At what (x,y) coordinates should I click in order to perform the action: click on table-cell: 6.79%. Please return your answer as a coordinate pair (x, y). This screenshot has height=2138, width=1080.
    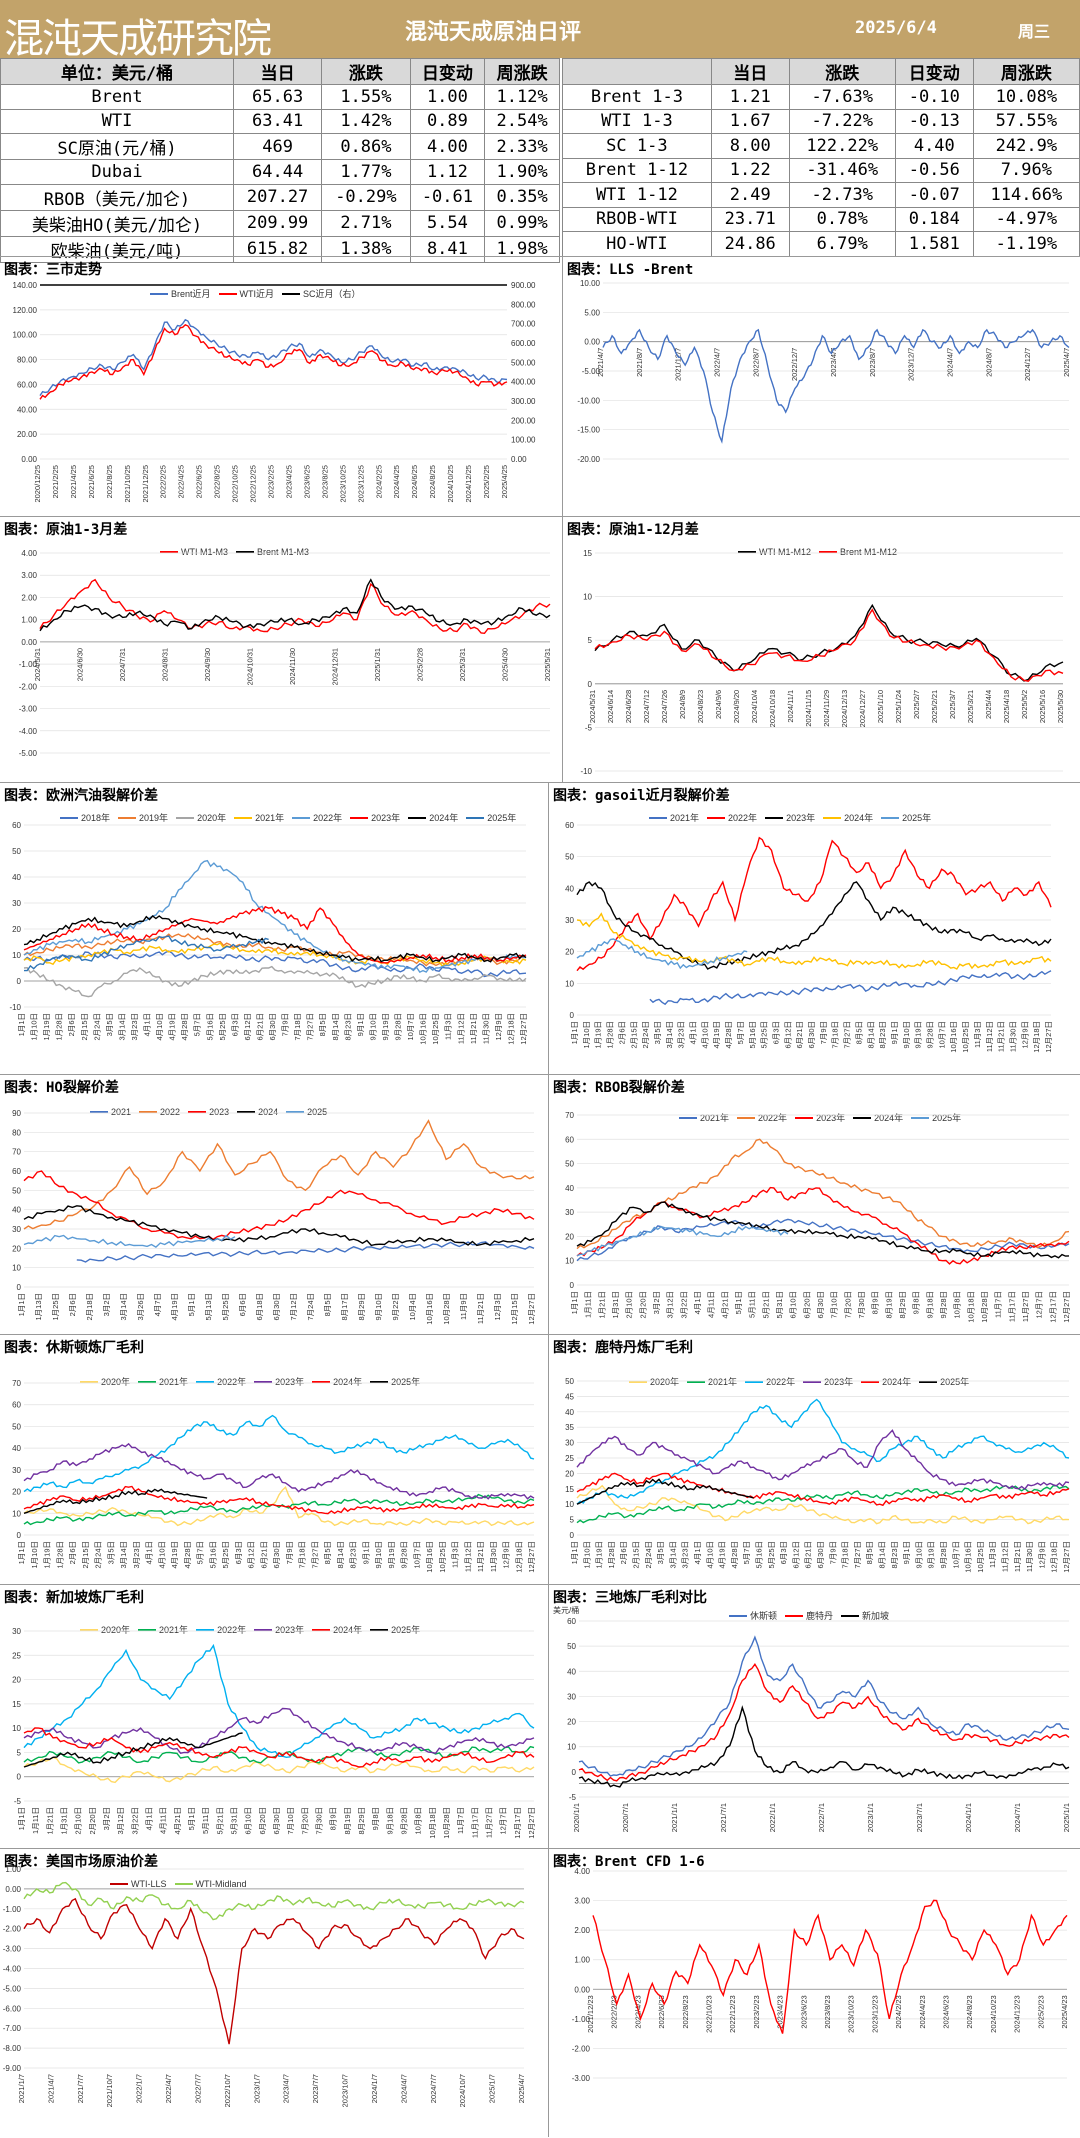
    Looking at the image, I should click on (842, 244).